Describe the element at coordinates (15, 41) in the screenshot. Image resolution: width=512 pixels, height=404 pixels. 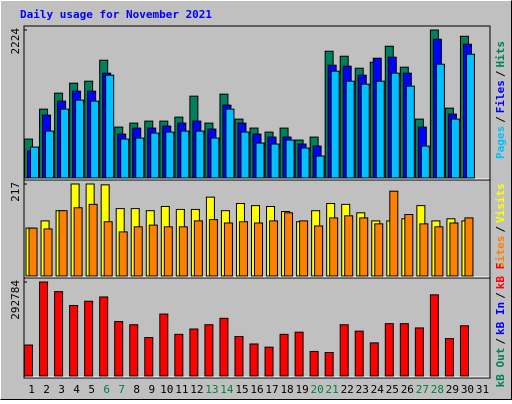
I see `y-max-label: 2224` at that location.